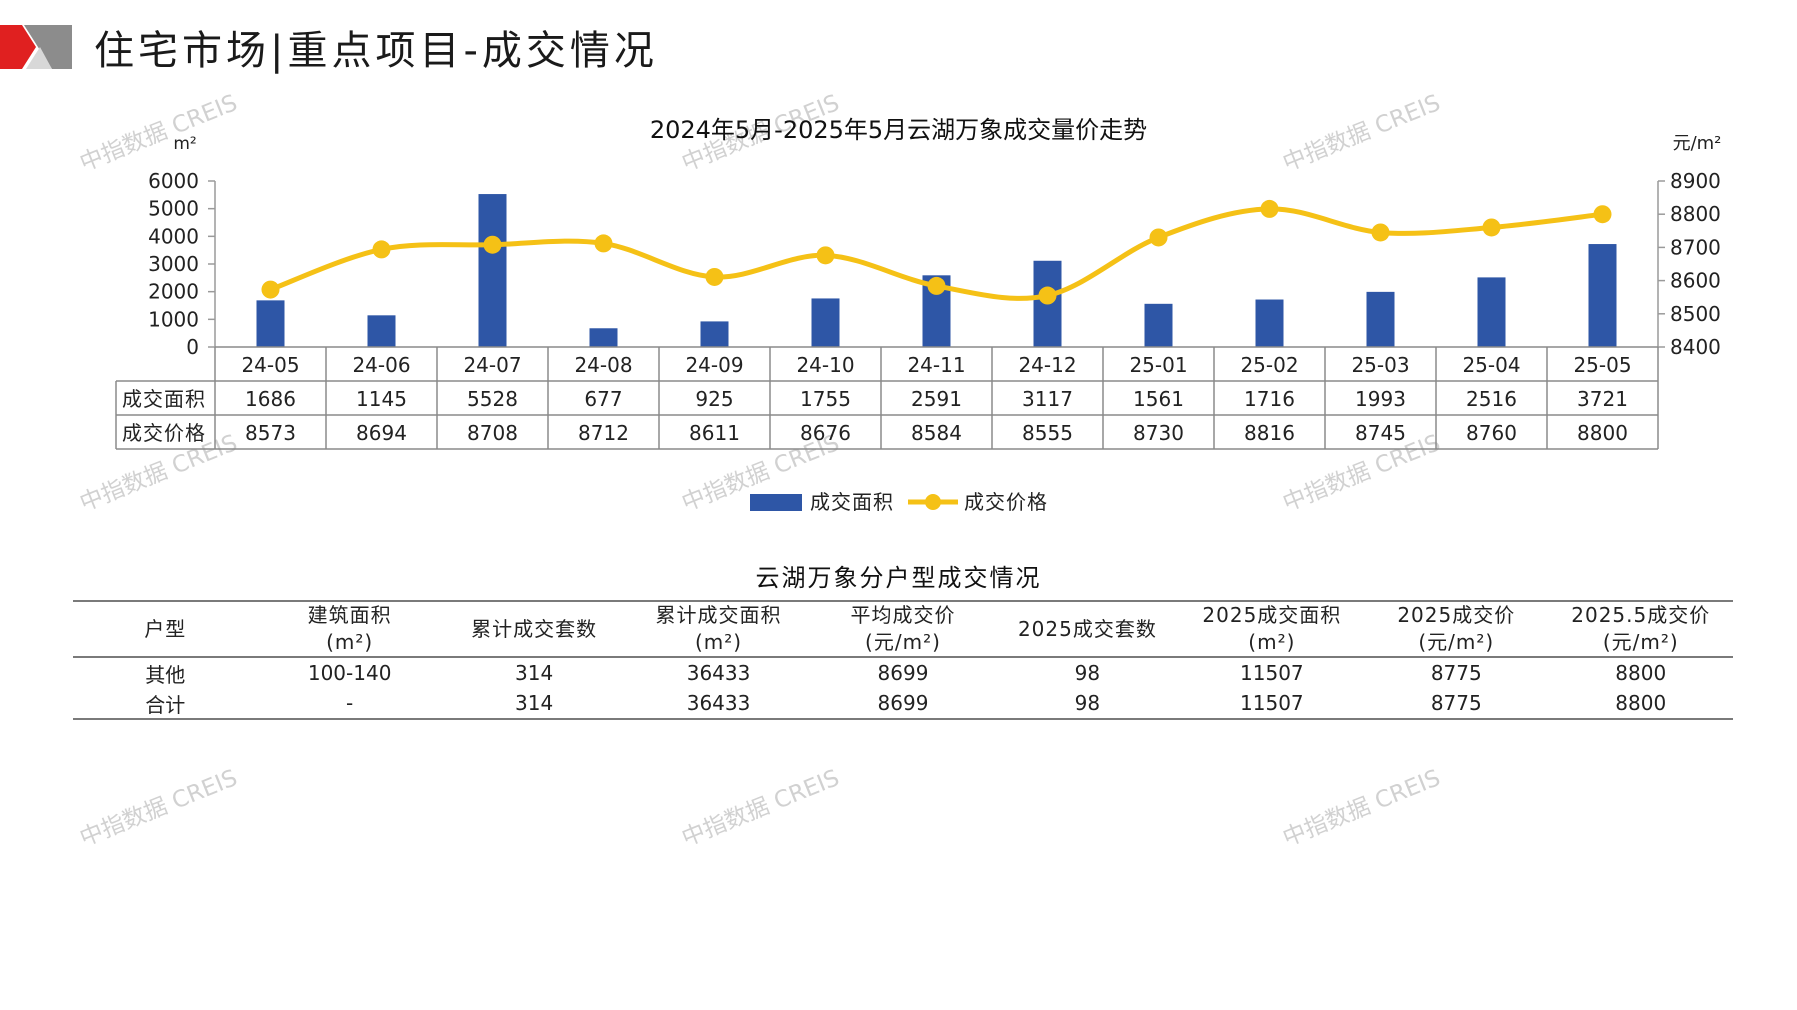 The width and height of the screenshot is (1797, 1010). What do you see at coordinates (603, 433) in the screenshot?
I see `data-label: 8712` at bounding box center [603, 433].